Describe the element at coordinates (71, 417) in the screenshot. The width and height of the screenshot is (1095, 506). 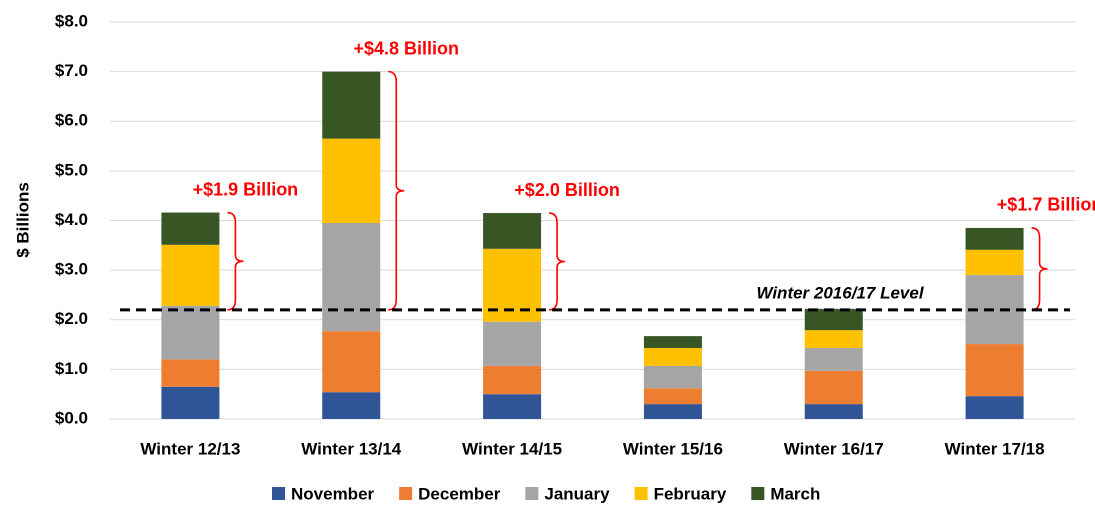
I see `y-tick-label: $0.0` at that location.